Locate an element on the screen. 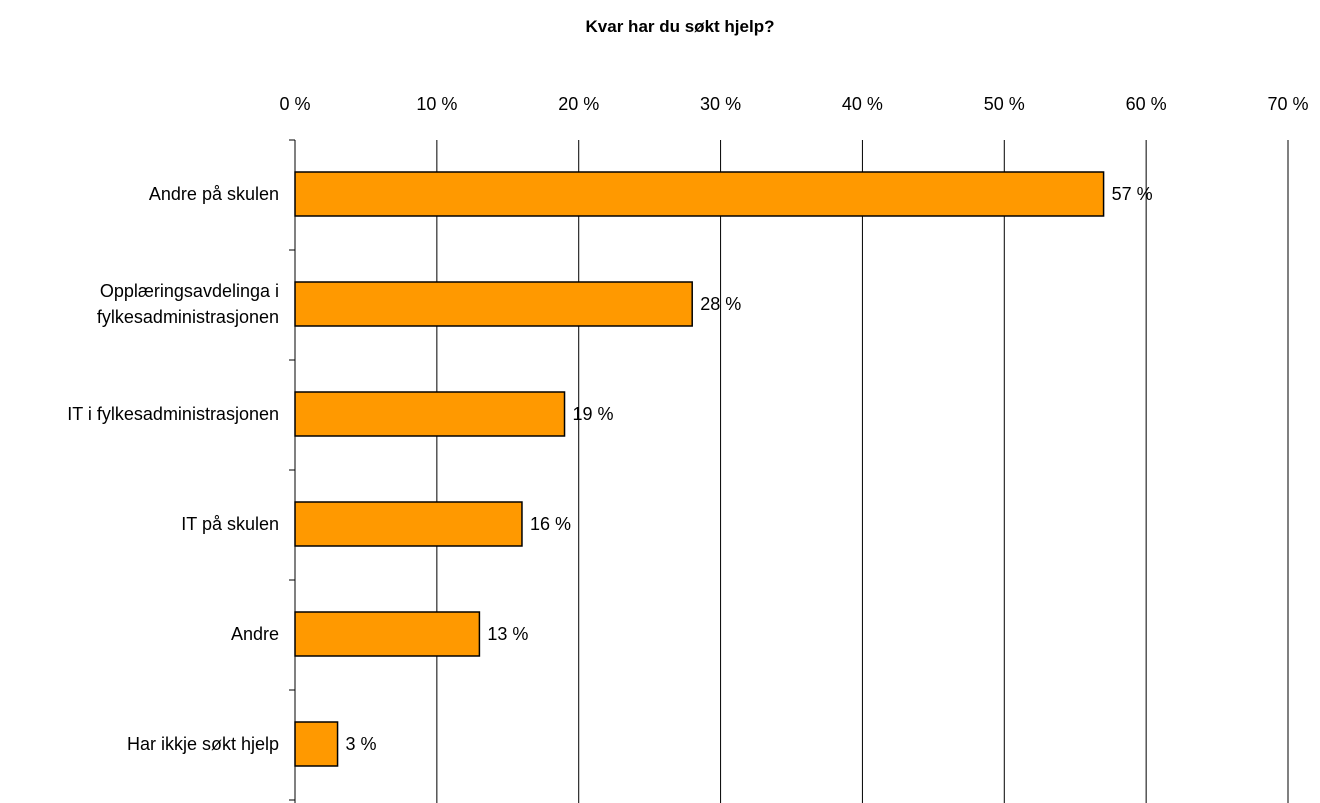  x-tick-labels: 0 % 10 % 20 % 30 % 40 % 50 % 60 % 70 % is located at coordinates (793, 104).